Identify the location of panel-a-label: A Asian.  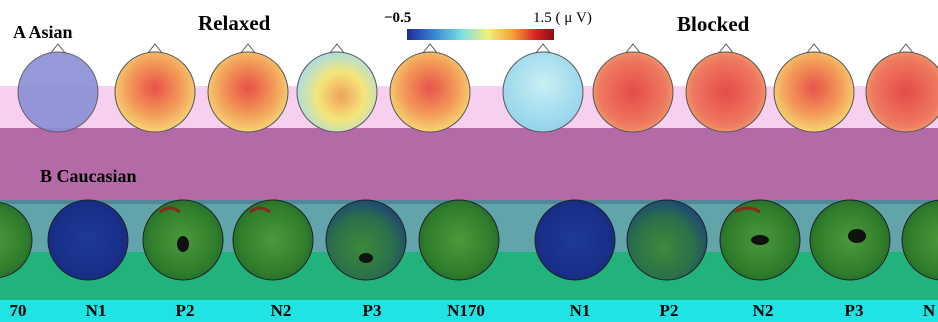
(43, 32).